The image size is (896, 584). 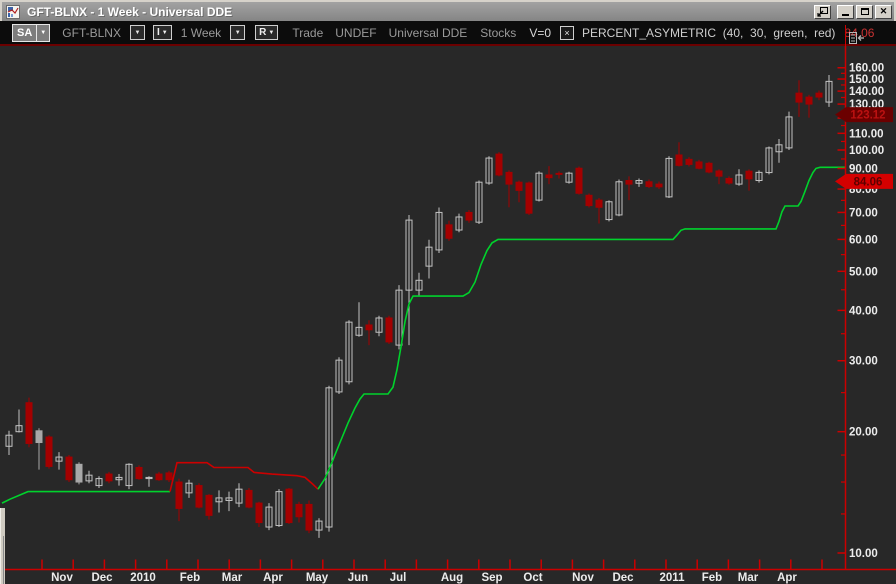 I want to click on x-axis-label: Sep, so click(x=491, y=578).